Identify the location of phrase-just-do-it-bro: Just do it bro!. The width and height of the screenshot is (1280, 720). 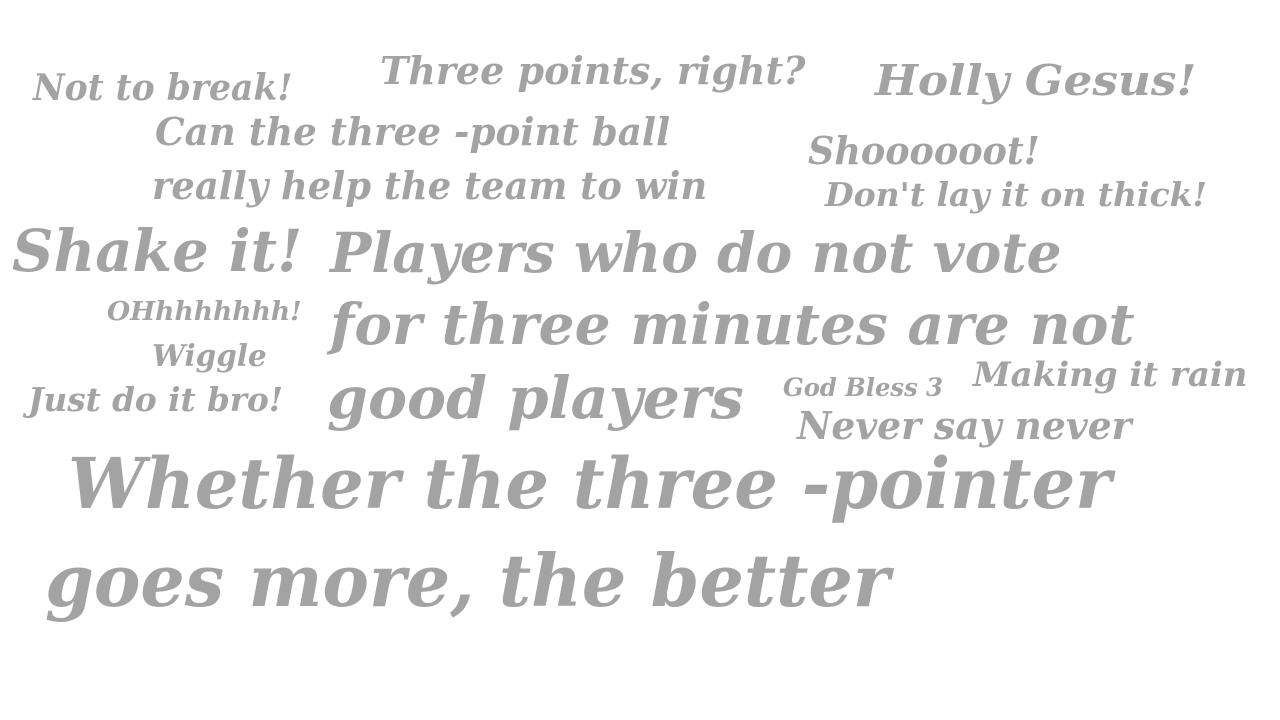
(156, 399).